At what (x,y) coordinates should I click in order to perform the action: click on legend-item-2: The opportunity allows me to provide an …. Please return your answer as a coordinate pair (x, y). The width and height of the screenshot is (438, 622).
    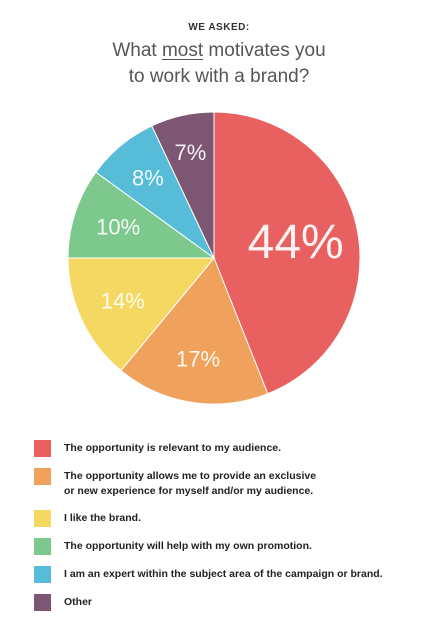
    Looking at the image, I should click on (231, 483).